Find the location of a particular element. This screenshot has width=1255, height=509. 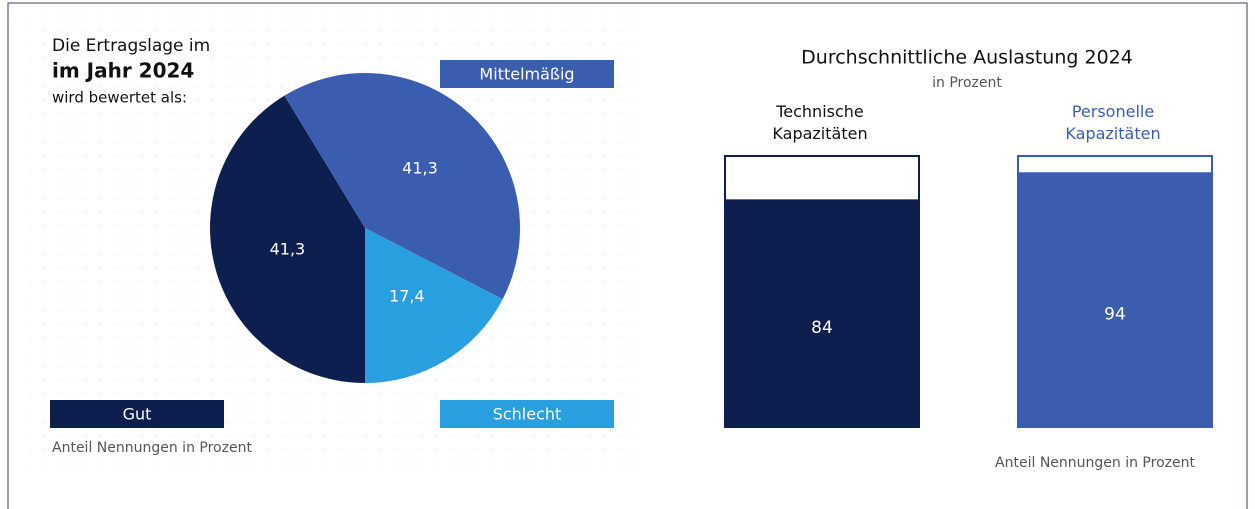

pie-note: Anteil Nennungen in Prozent is located at coordinates (152, 448).